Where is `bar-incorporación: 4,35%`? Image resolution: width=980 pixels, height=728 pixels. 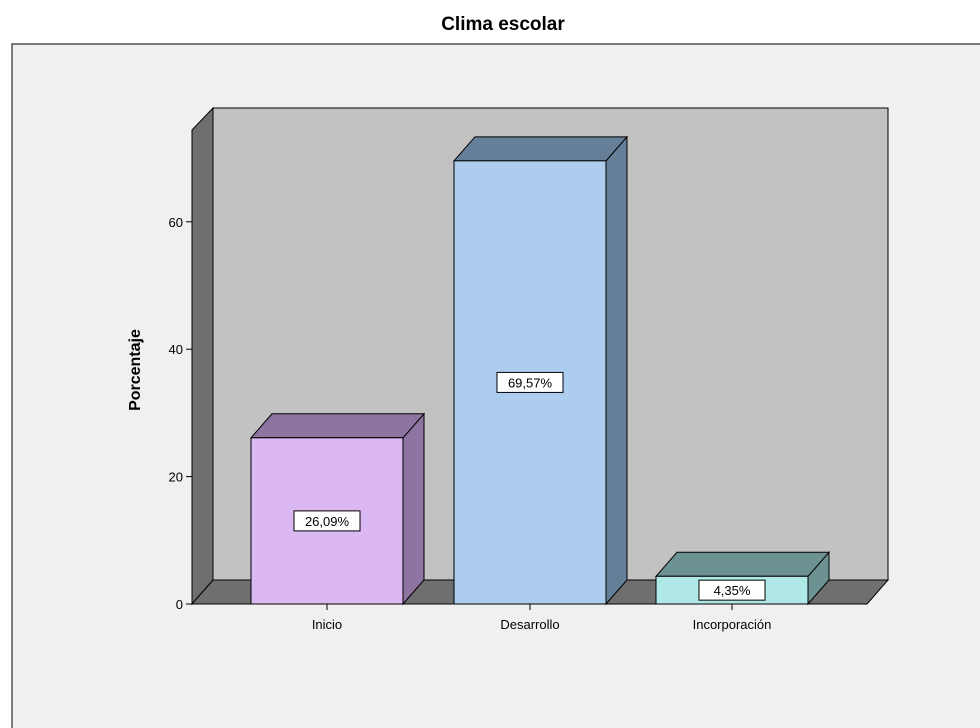 bar-incorporación: 4,35% is located at coordinates (742, 578).